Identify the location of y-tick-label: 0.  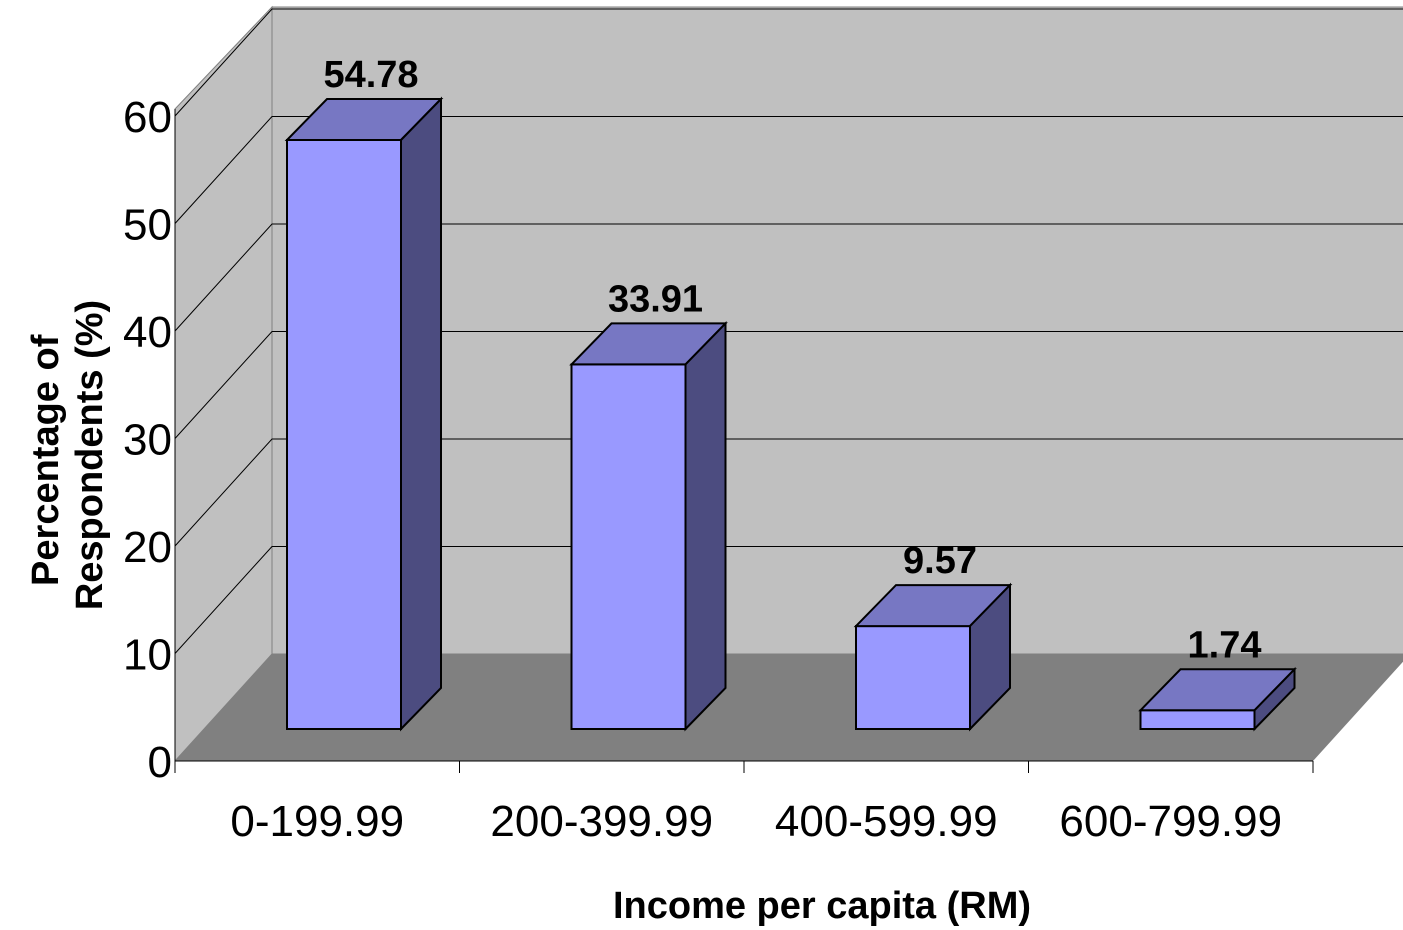
(160, 762).